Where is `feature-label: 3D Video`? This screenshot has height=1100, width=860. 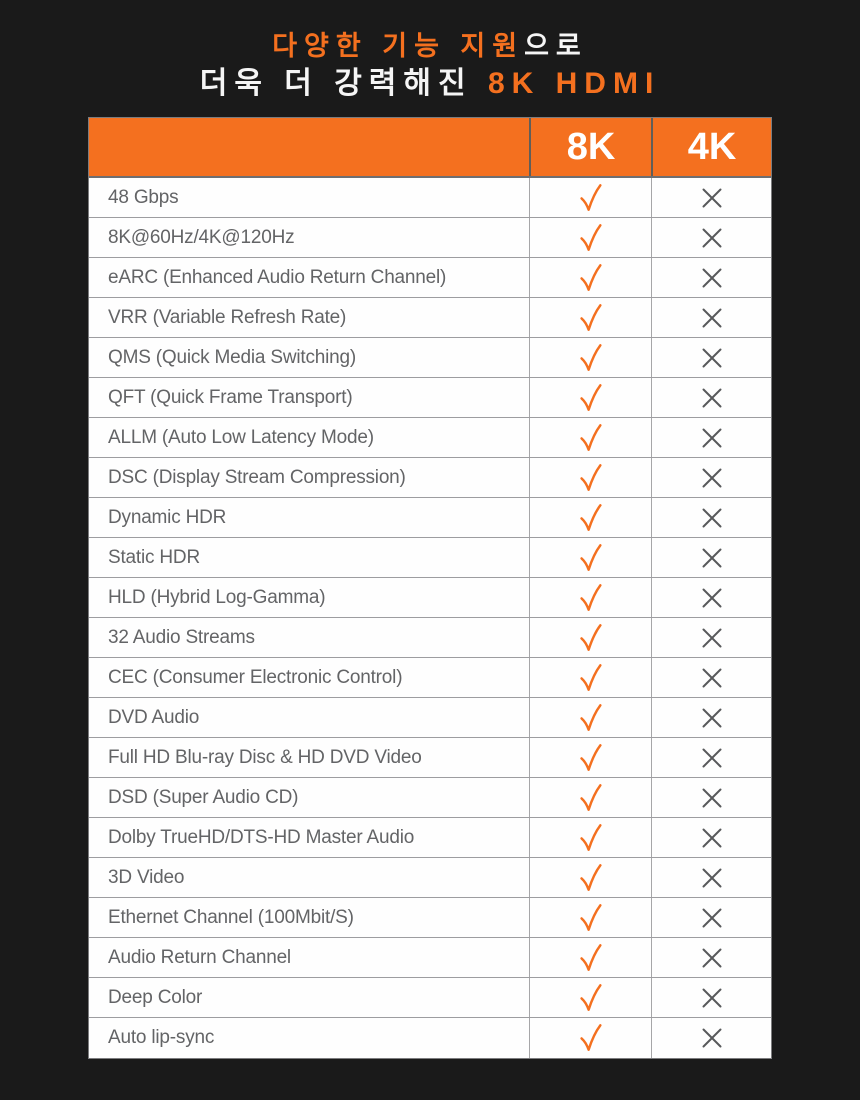 feature-label: 3D Video is located at coordinates (146, 877).